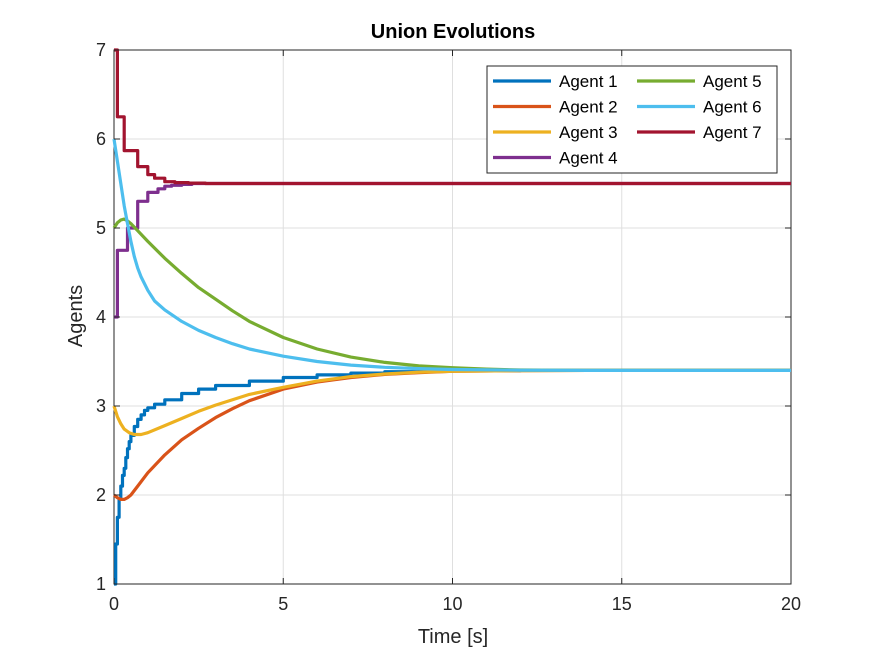 The image size is (875, 661). I want to click on legend-label: Agent 6, so click(732, 107).